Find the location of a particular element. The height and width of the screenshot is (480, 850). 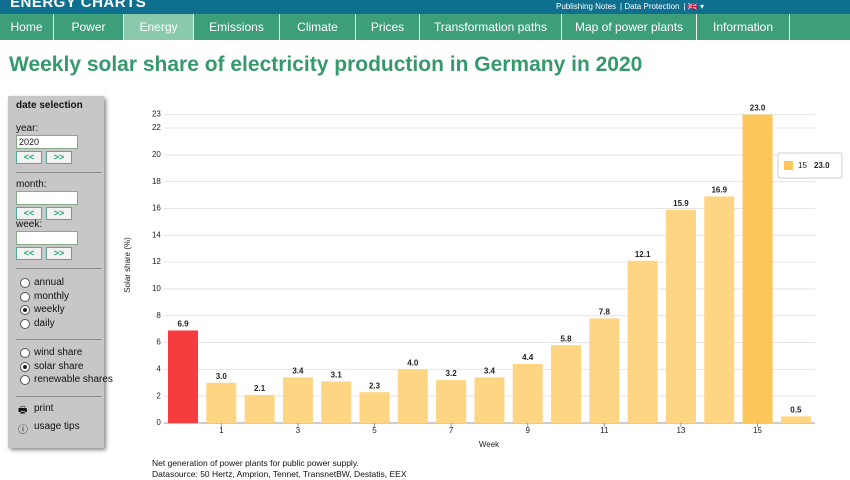

x-axis-label: Week is located at coordinates (489, 444).